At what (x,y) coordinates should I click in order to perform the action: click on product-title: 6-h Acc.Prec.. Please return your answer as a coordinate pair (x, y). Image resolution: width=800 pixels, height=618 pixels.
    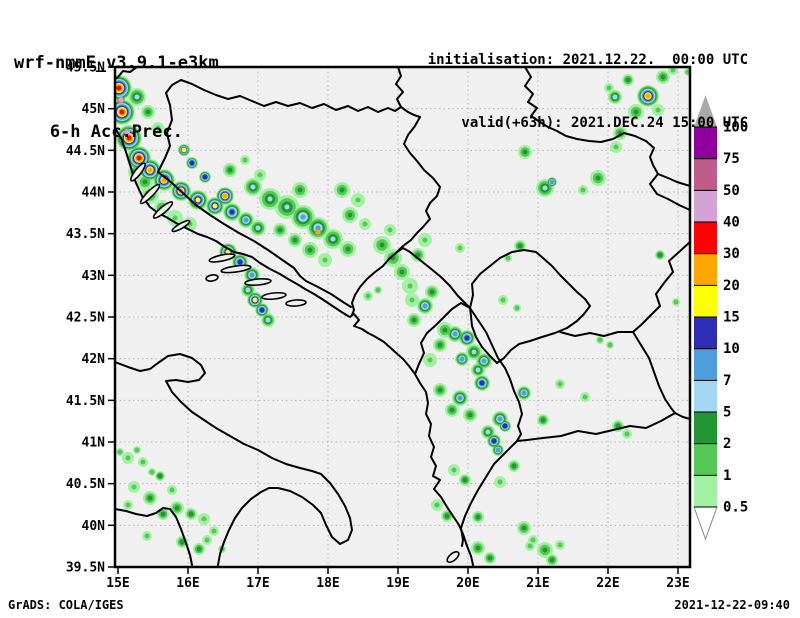
    Looking at the image, I should click on (116, 131).